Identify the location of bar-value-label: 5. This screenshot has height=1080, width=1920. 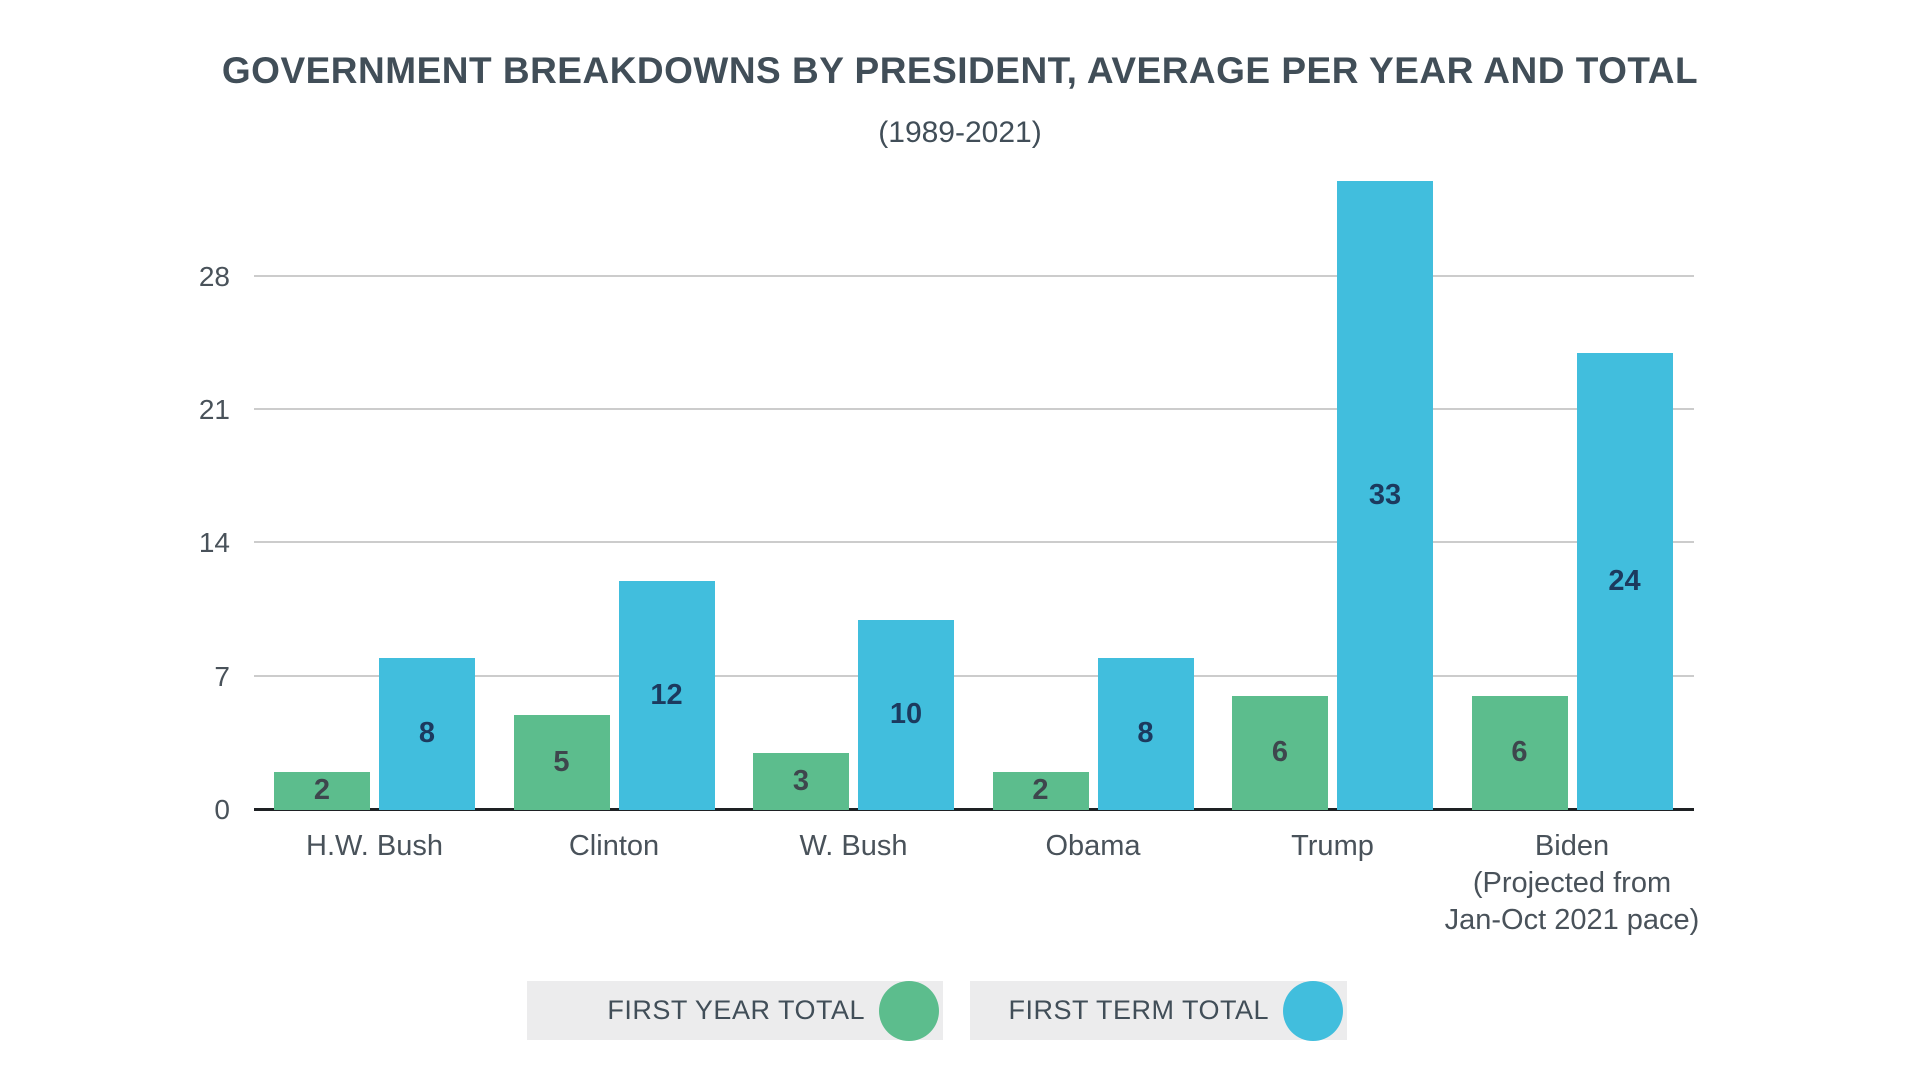
(561, 761).